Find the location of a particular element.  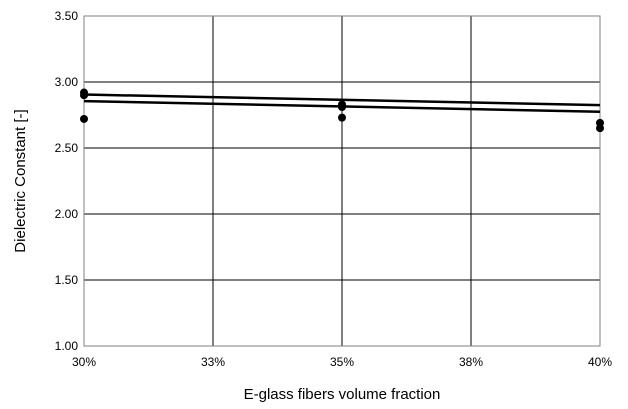

y-axis-title: Dielectric Constant [-] is located at coordinates (20, 180).